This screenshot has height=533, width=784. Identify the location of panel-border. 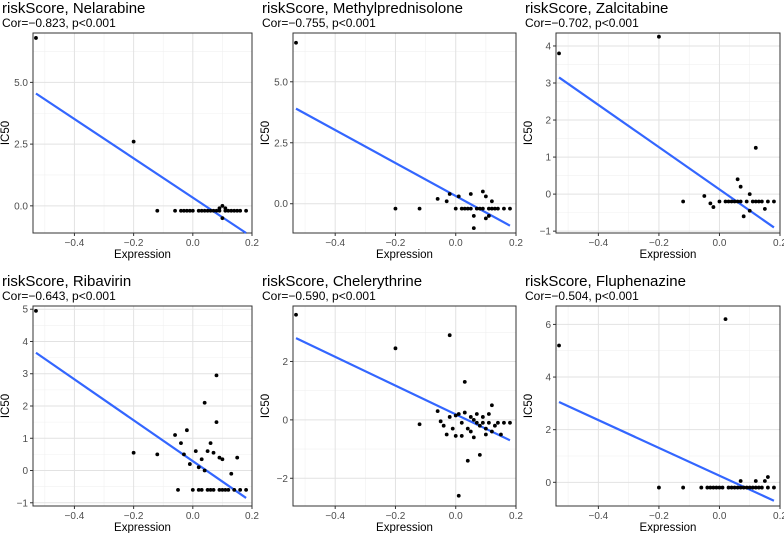
(142, 133).